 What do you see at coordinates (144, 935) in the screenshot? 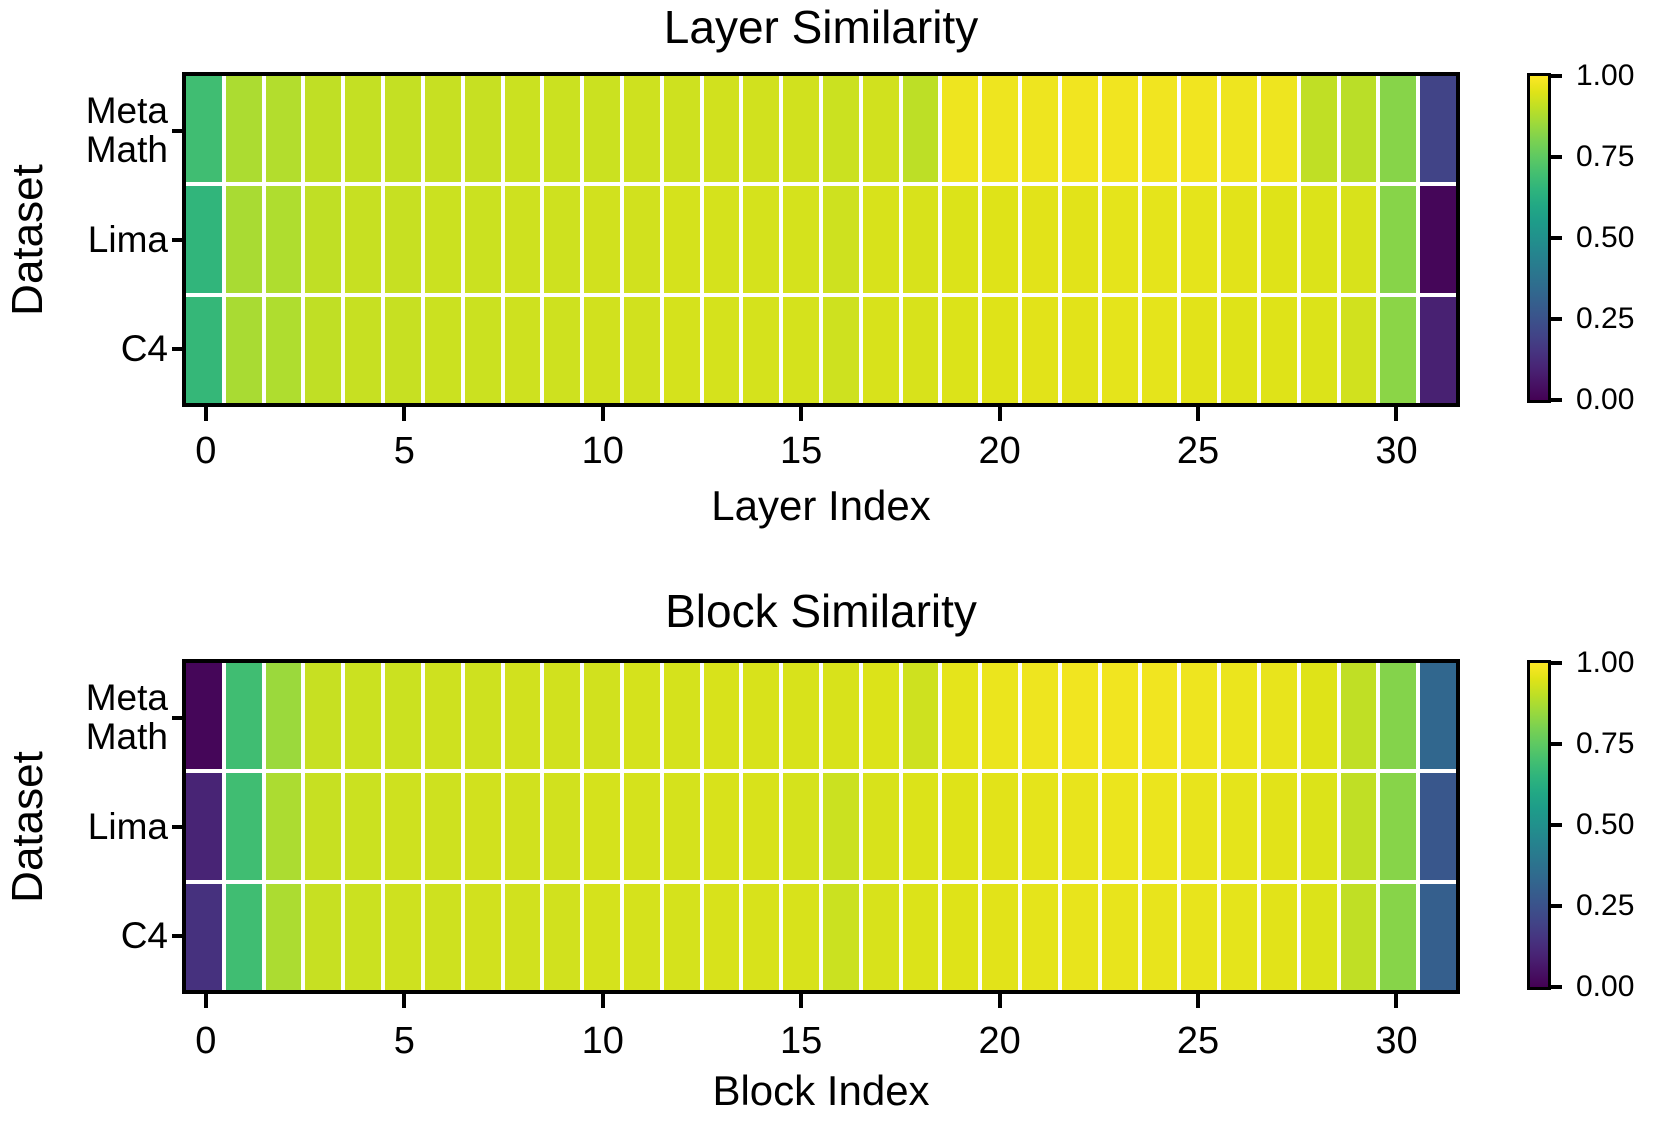
I see `row-label: C4` at bounding box center [144, 935].